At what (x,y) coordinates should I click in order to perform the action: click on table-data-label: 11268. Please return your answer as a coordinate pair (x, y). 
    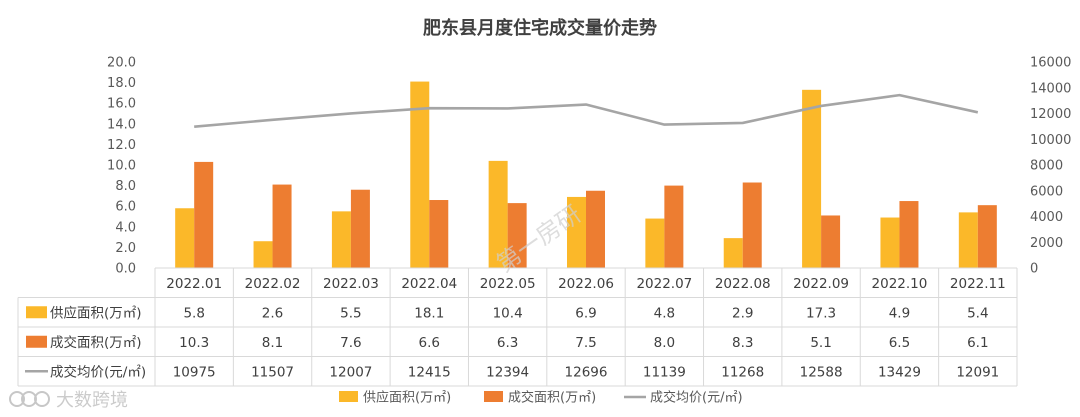
    Looking at the image, I should click on (742, 372).